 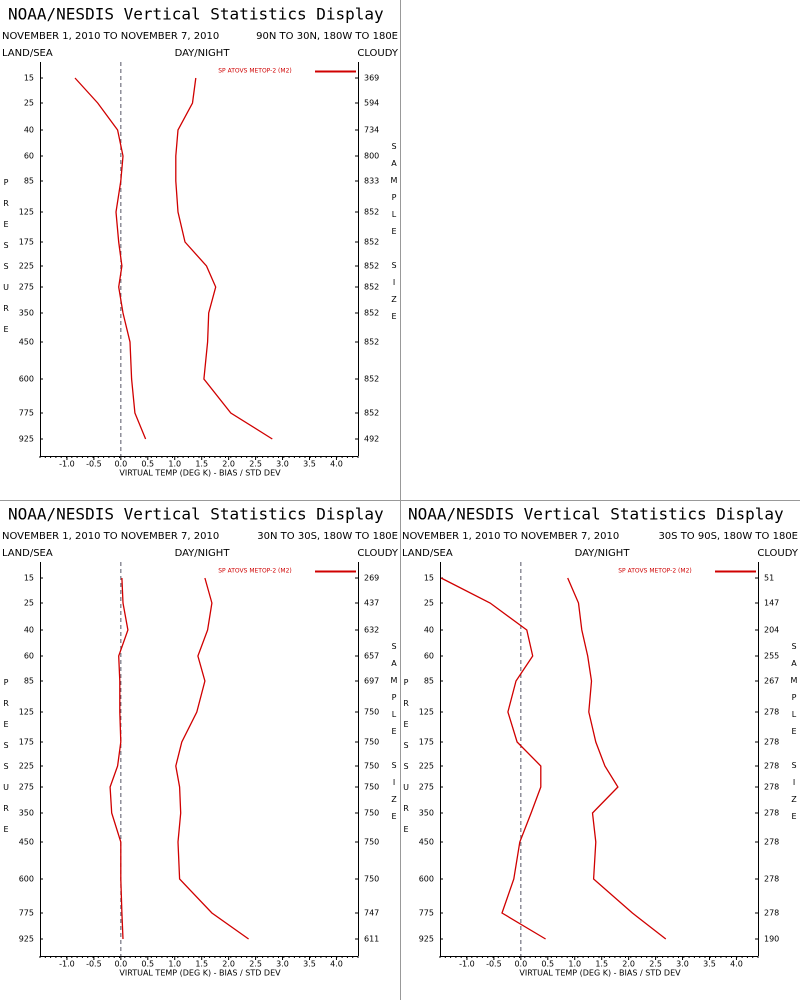 What do you see at coordinates (771, 603) in the screenshot?
I see `sample-size: 147` at bounding box center [771, 603].